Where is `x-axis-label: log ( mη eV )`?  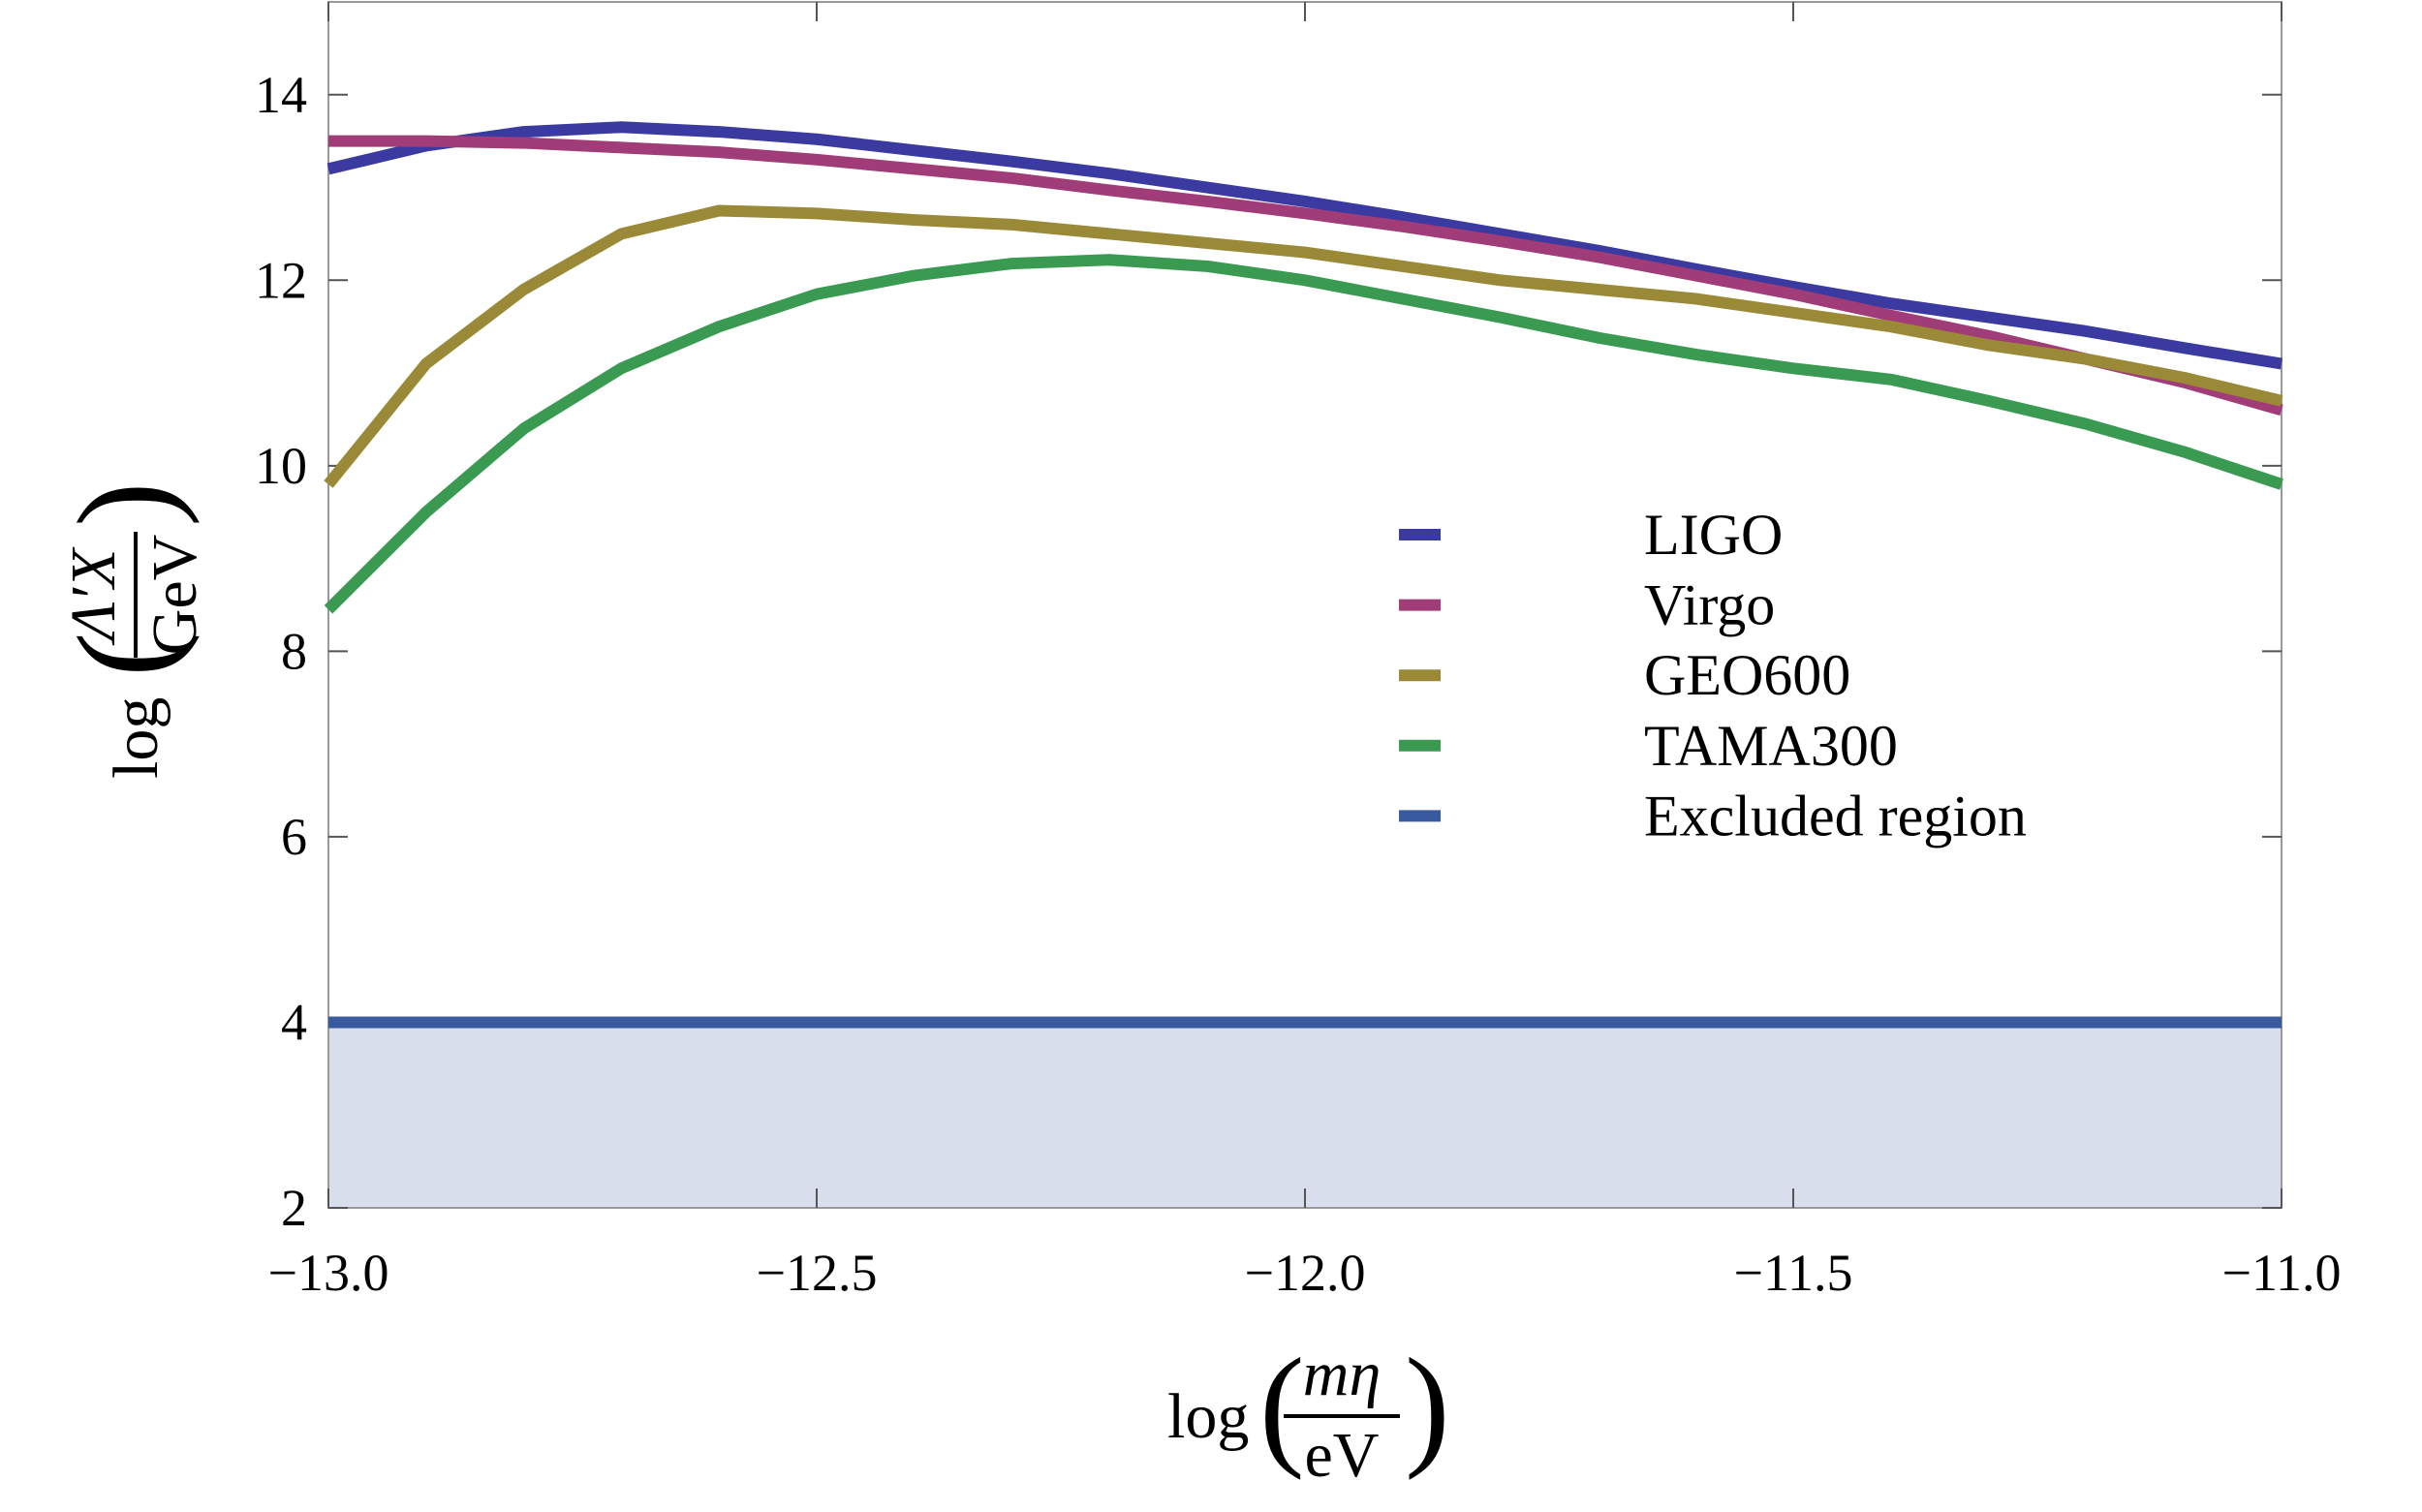 x-axis-label: log ( mη eV ) is located at coordinates (1308, 1411).